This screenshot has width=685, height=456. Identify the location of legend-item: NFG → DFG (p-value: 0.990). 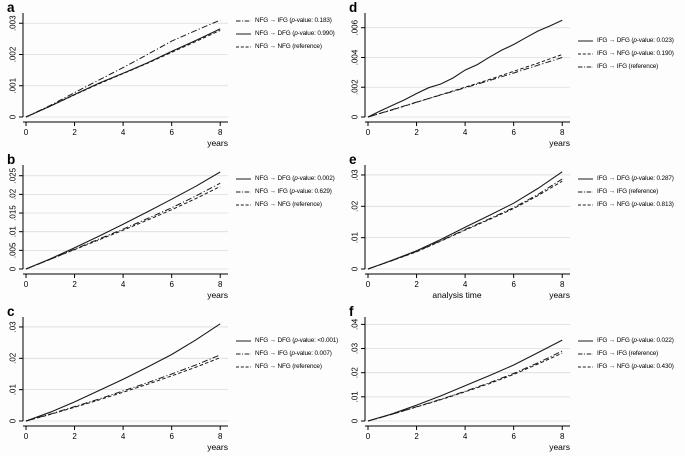
(289, 34).